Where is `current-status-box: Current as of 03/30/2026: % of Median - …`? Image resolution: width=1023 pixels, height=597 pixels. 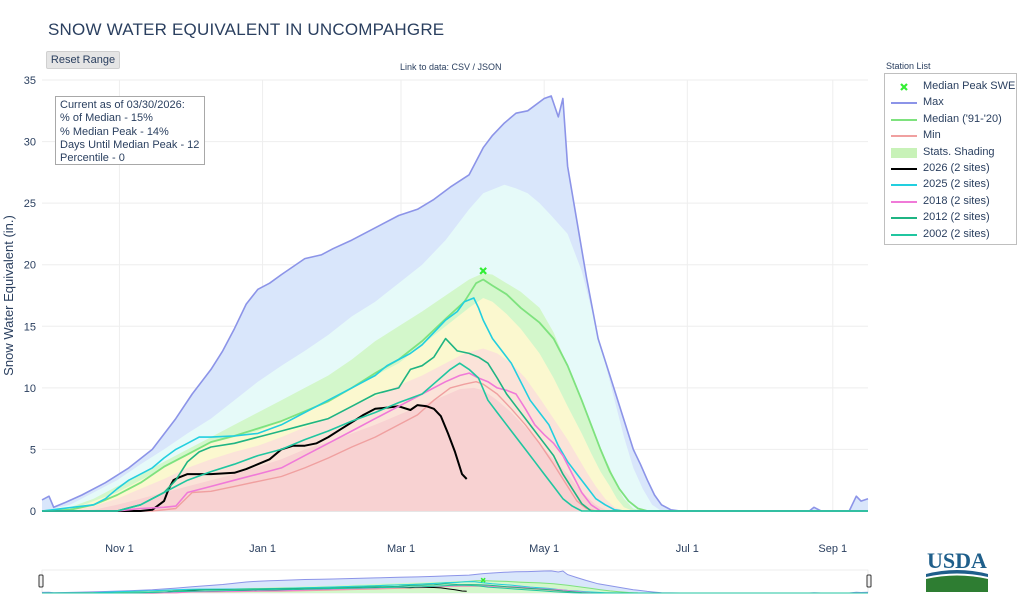
current-status-box: Current as of 03/30/2026: % of Median - … is located at coordinates (130, 130).